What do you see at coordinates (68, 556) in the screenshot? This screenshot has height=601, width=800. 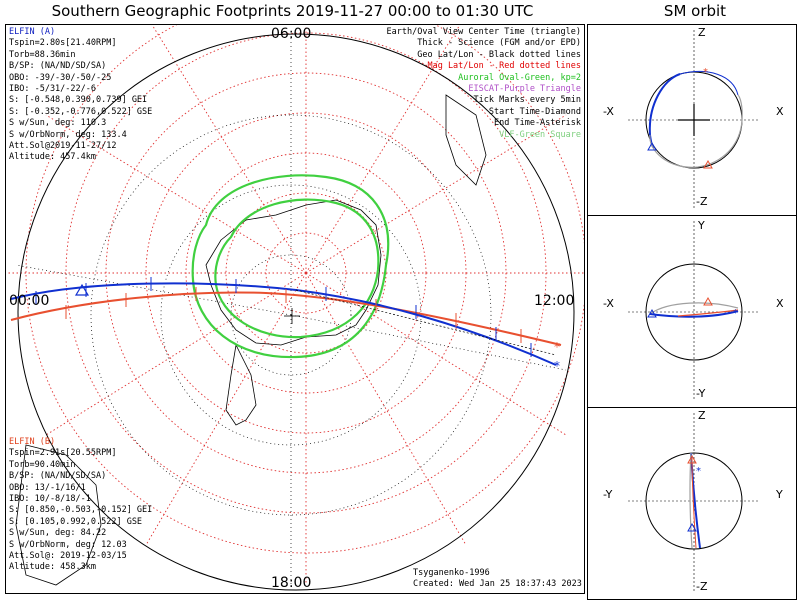 I see `elfin-b-line: Att.Sol@: 2019-12-03/15` at bounding box center [68, 556].